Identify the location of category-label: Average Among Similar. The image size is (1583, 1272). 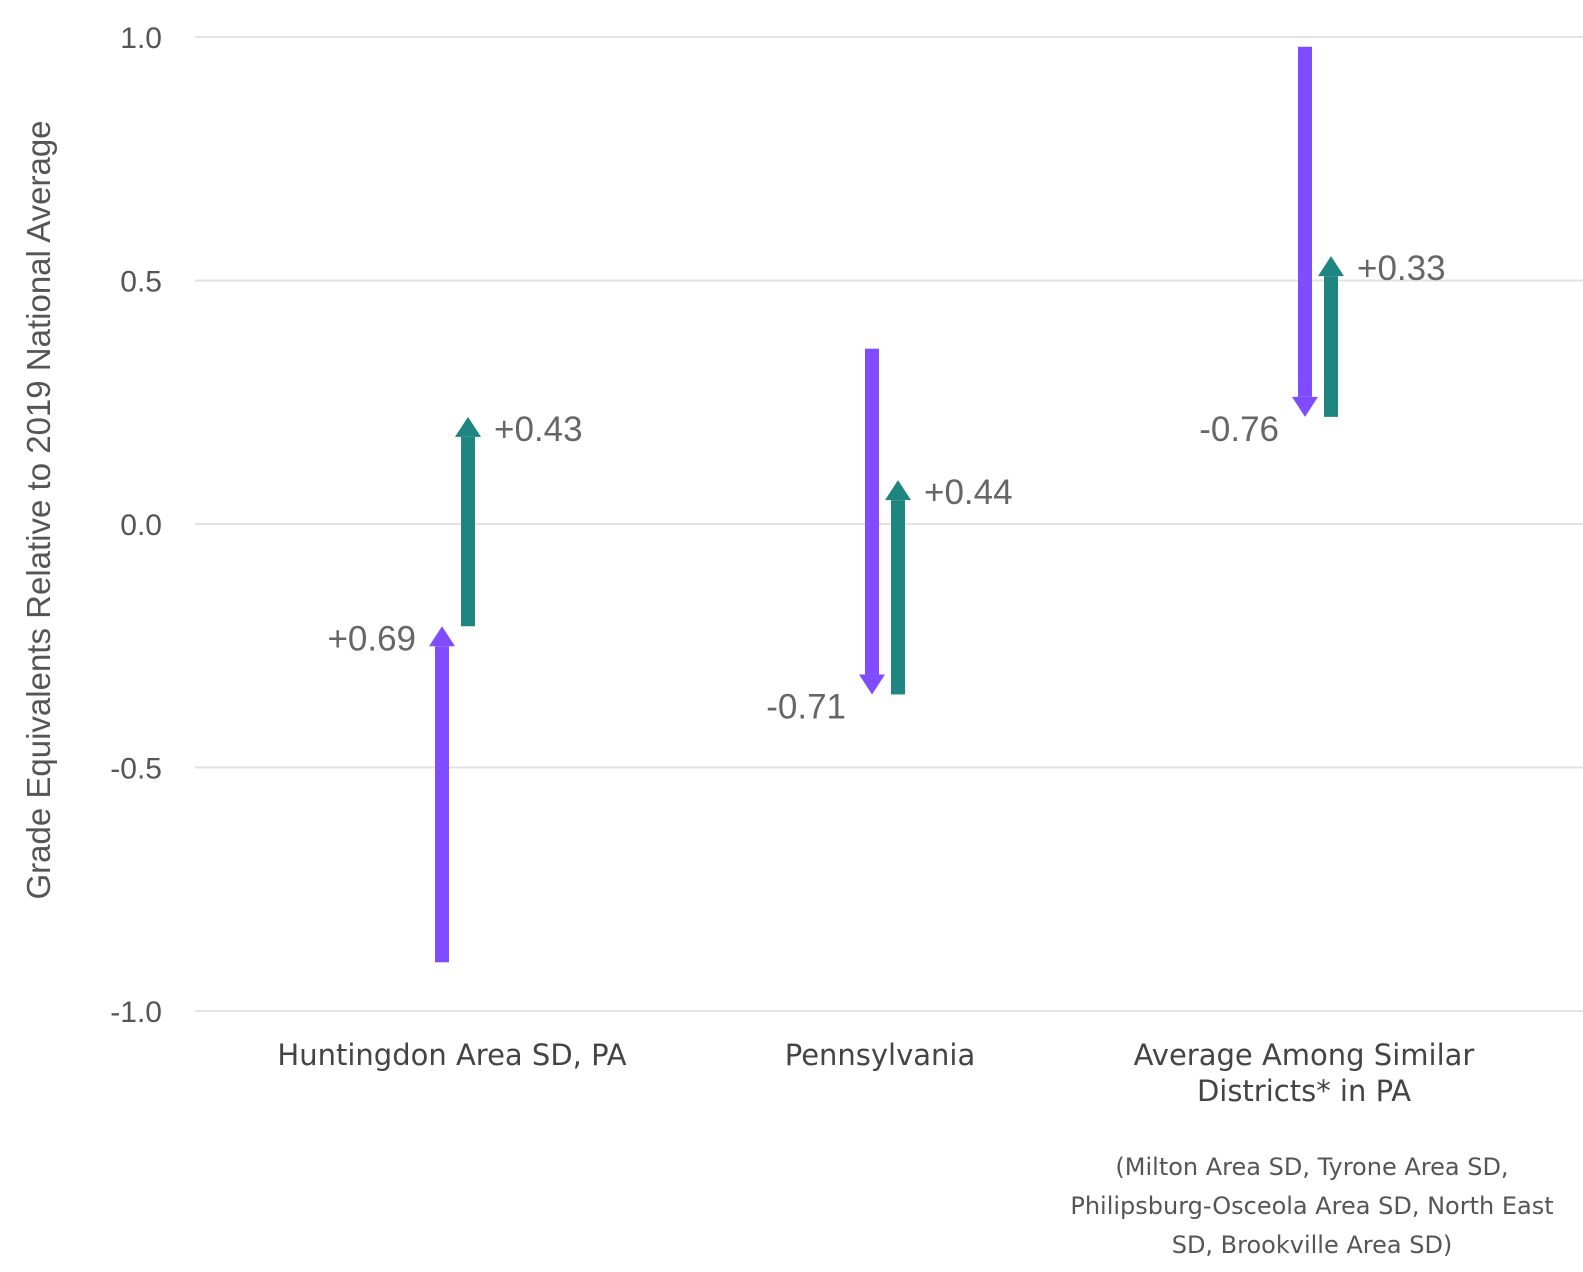
(1304, 1055).